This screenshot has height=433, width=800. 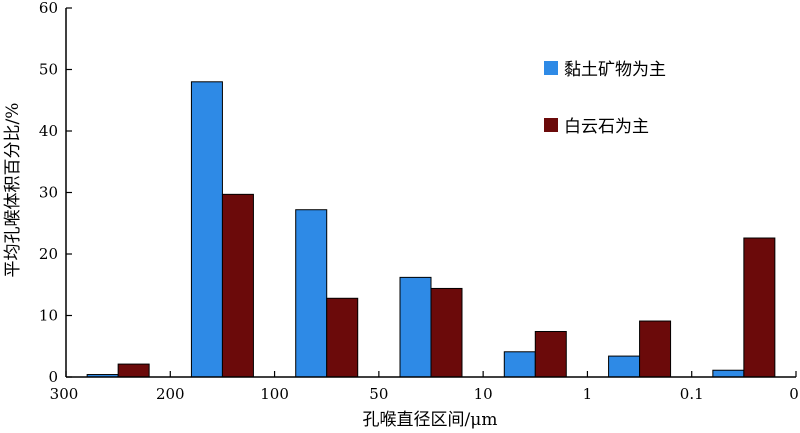 I want to click on x-tick-label-10: 10, so click(x=483, y=394).